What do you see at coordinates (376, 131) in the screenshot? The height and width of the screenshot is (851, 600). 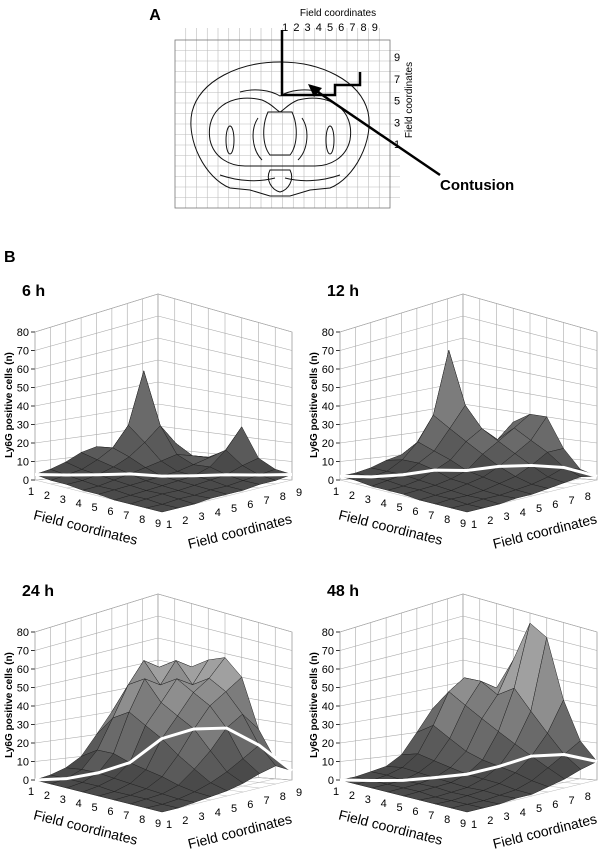 I see `arrow-line` at bounding box center [376, 131].